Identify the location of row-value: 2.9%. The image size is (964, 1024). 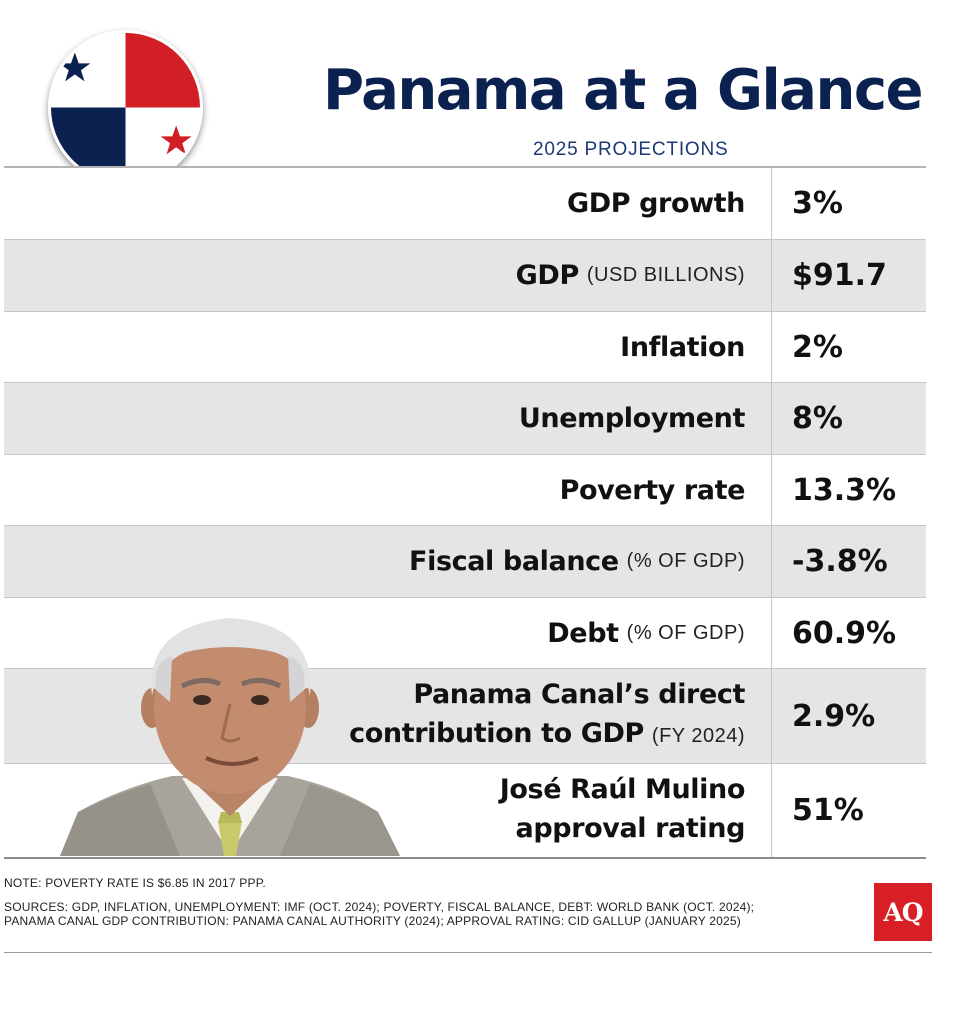
(834, 716).